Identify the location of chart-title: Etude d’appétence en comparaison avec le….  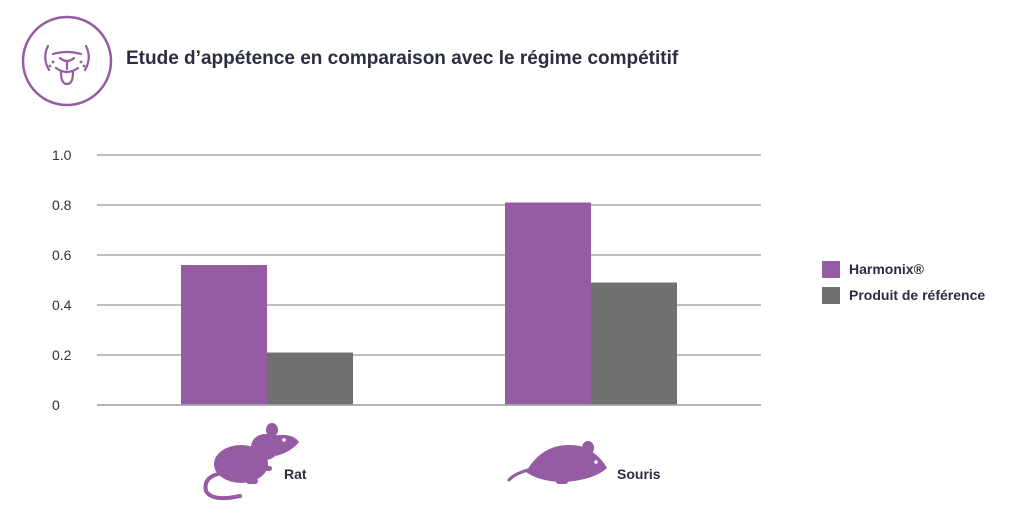
(402, 58).